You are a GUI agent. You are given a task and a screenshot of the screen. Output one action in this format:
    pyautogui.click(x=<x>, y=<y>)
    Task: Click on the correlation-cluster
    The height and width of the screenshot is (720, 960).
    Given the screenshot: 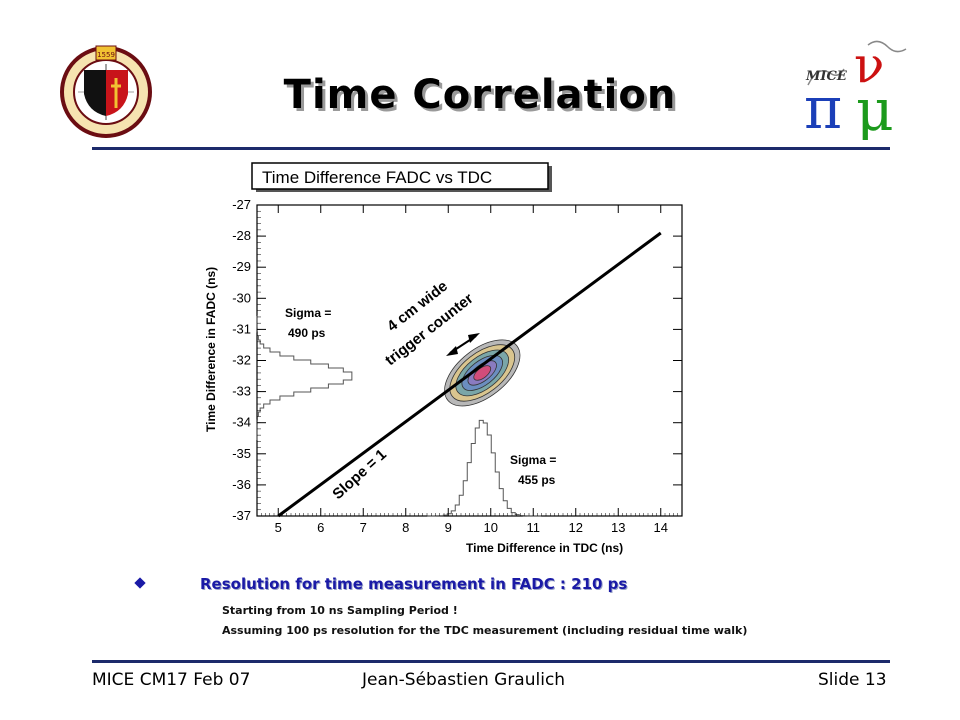 What is the action you would take?
    pyautogui.click(x=482, y=373)
    